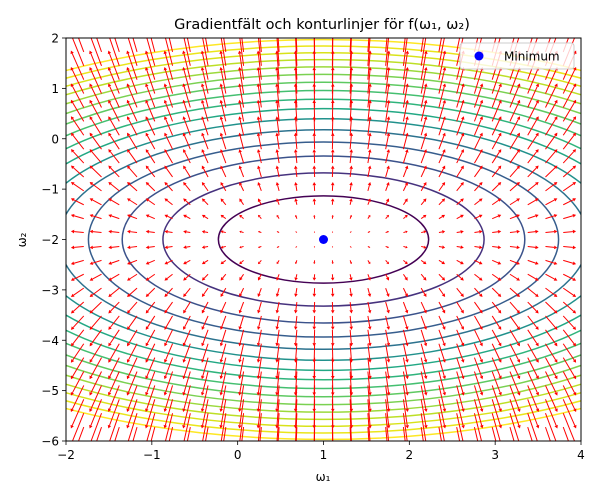 The height and width of the screenshot is (500, 600). What do you see at coordinates (53, 240) in the screenshot?
I see `y-axis-ticks: −6 −5 −4 −3 −2 −1 0 1 2` at bounding box center [53, 240].